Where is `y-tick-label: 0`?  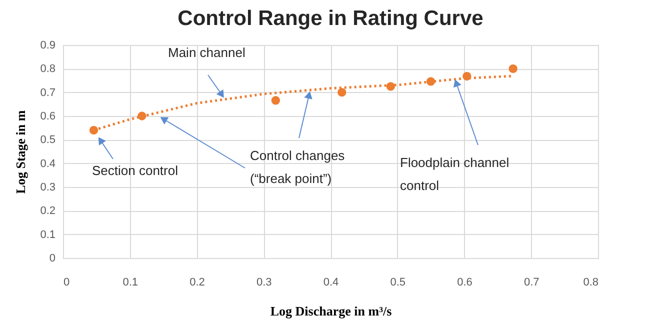
y-tick-label: 0 is located at coordinates (52, 258).